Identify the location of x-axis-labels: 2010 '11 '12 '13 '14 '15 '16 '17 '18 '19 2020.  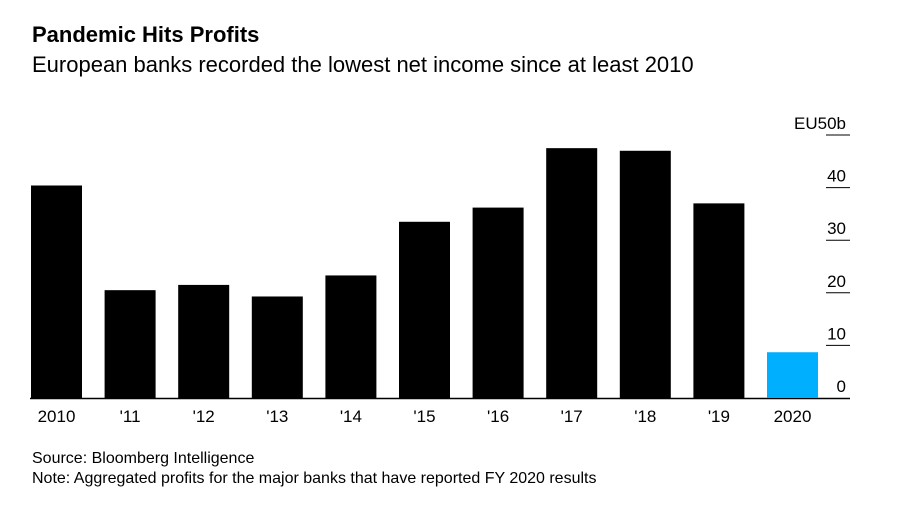
(425, 416).